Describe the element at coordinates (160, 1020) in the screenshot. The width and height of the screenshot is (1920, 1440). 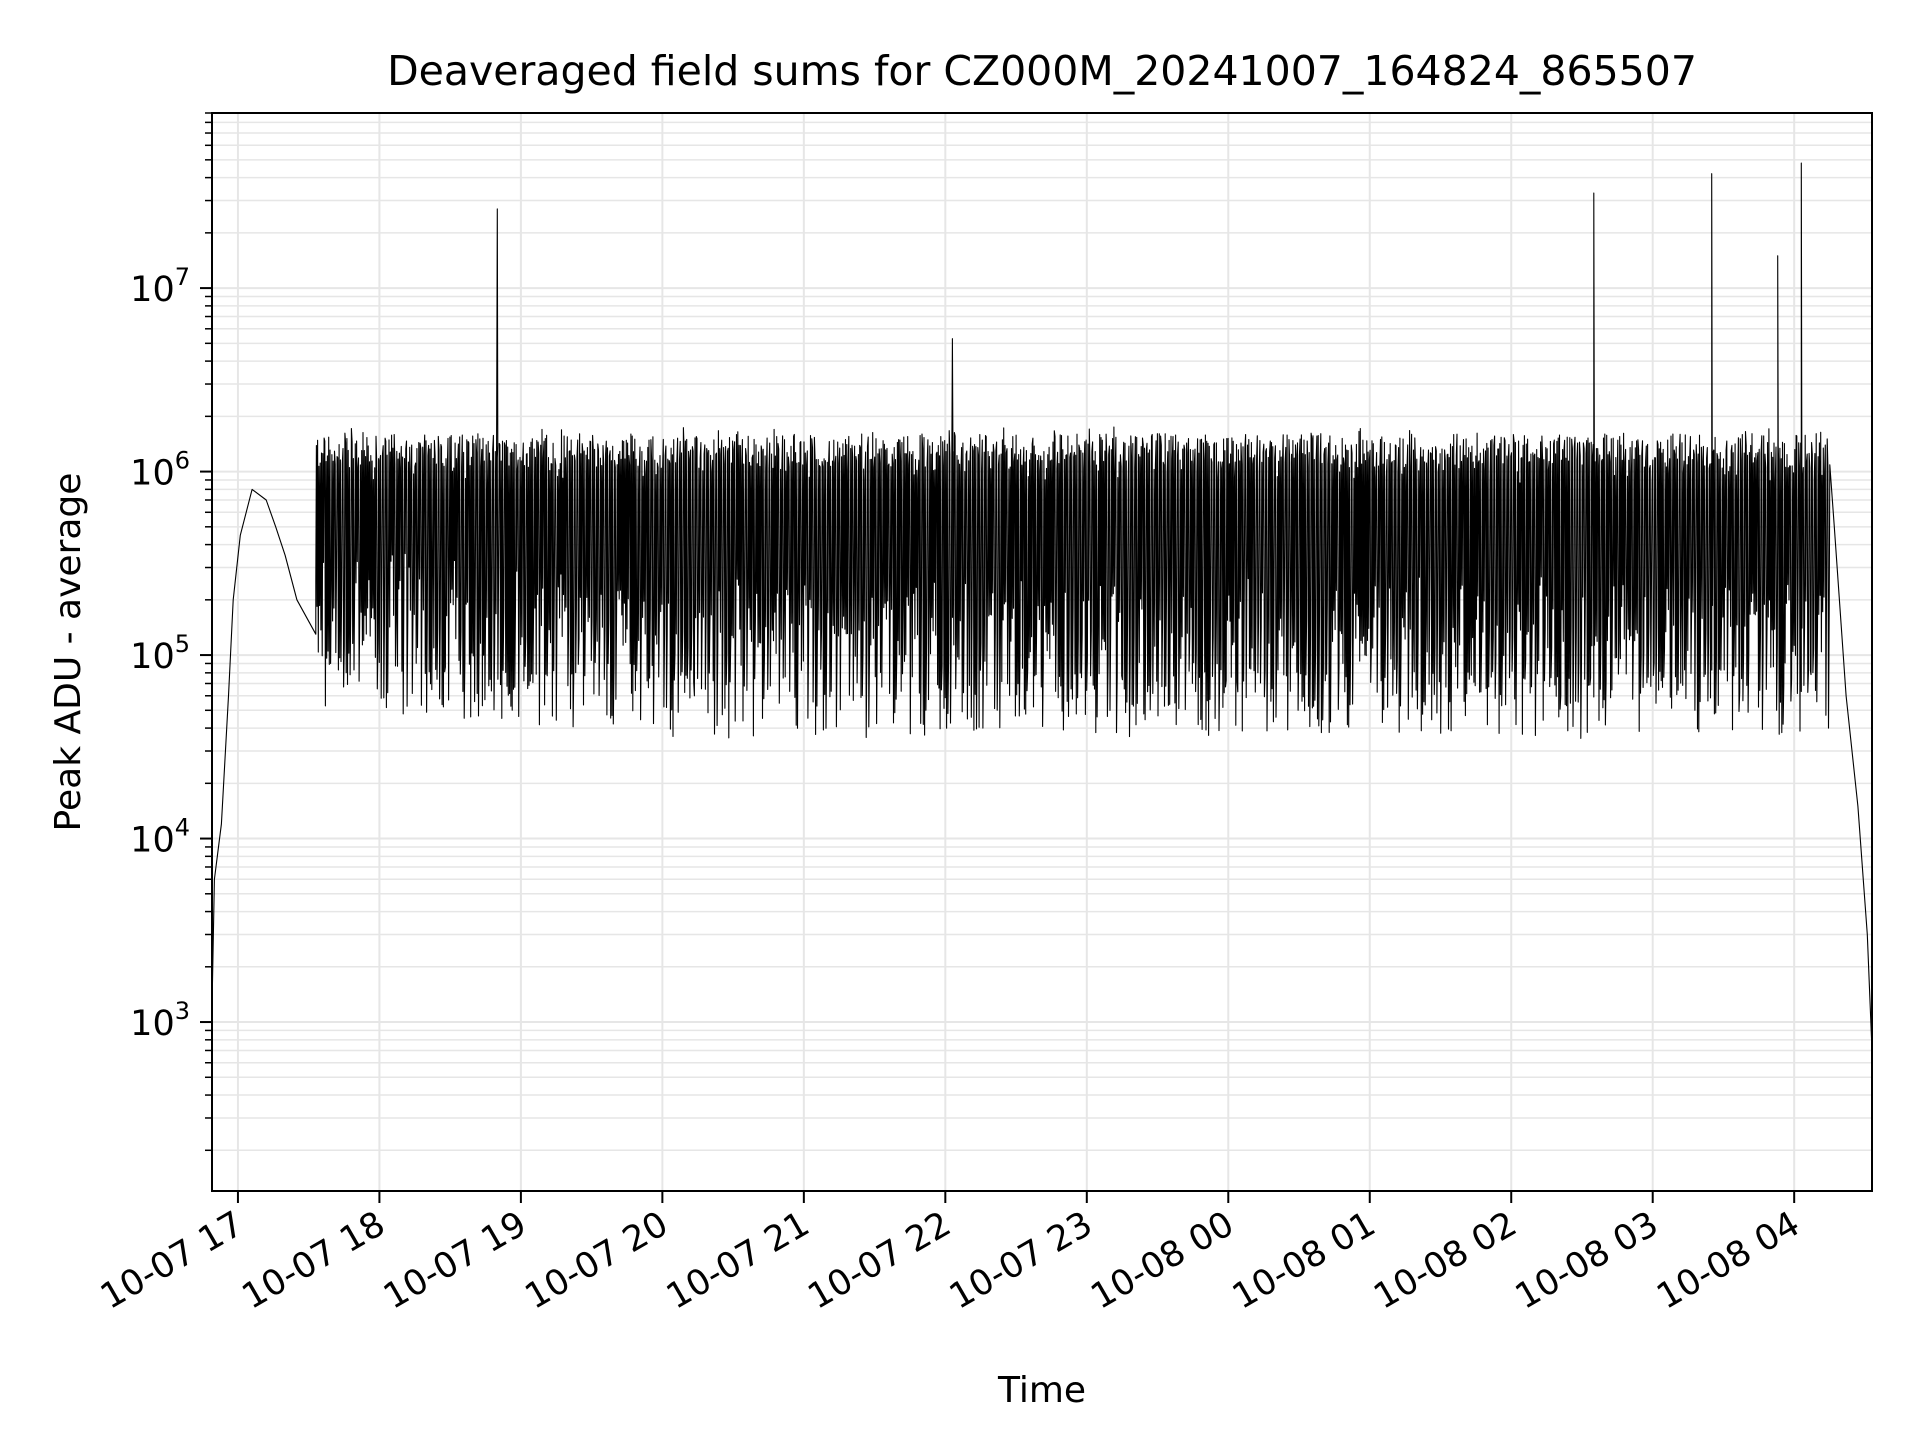
I see `y-tick-label: 10³` at that location.